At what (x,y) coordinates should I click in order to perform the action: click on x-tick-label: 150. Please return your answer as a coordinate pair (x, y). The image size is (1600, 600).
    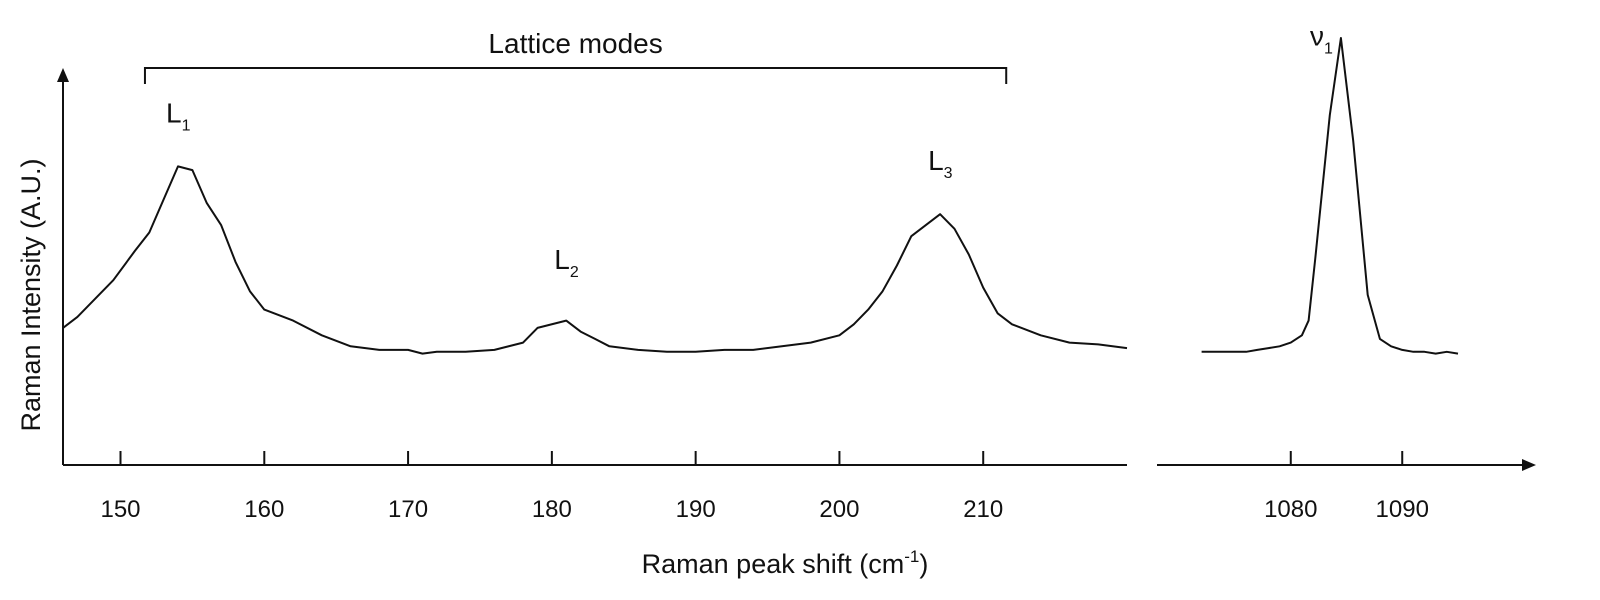
    Looking at the image, I should click on (120, 509).